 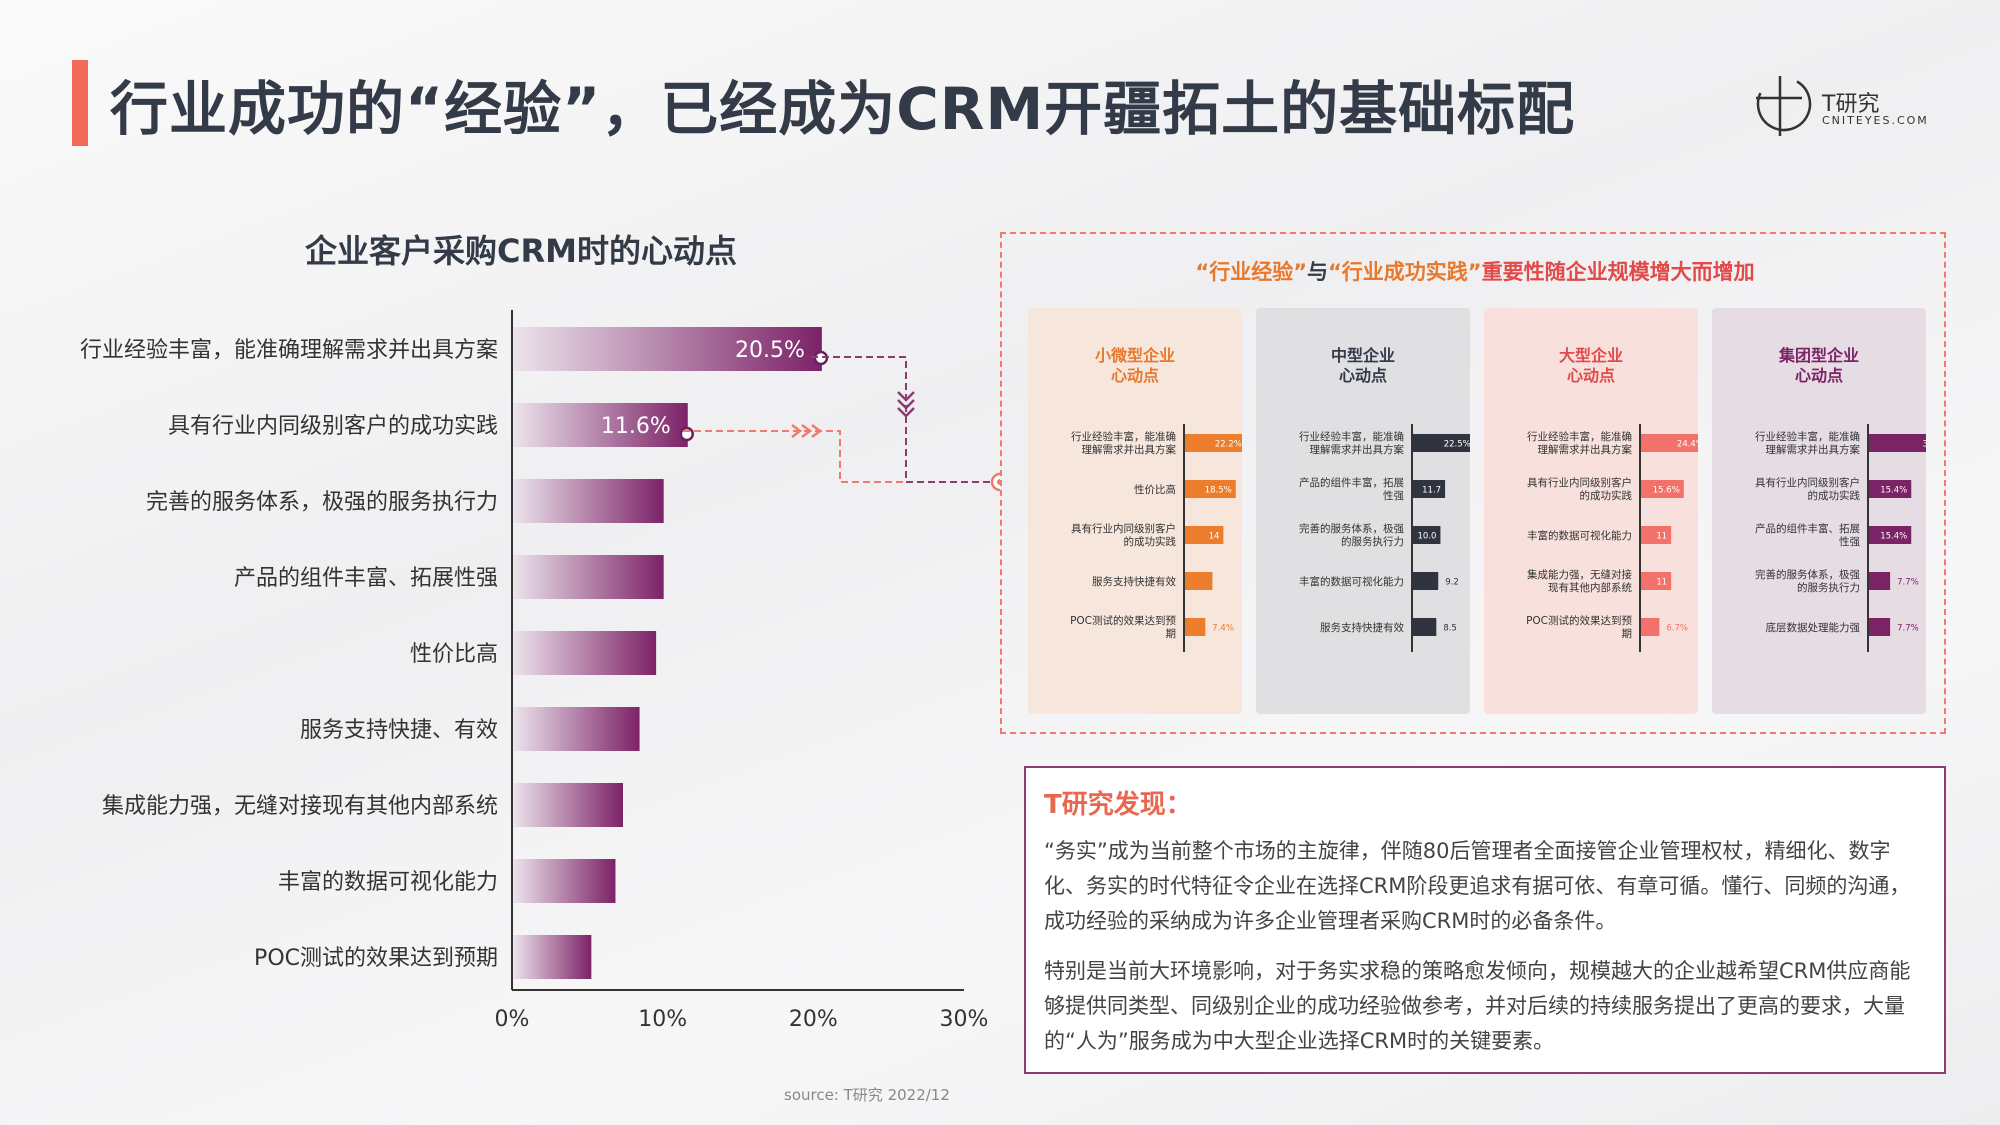 What do you see at coordinates (399, 730) in the screenshot?
I see `category-label: 服务支持快捷、有效` at bounding box center [399, 730].